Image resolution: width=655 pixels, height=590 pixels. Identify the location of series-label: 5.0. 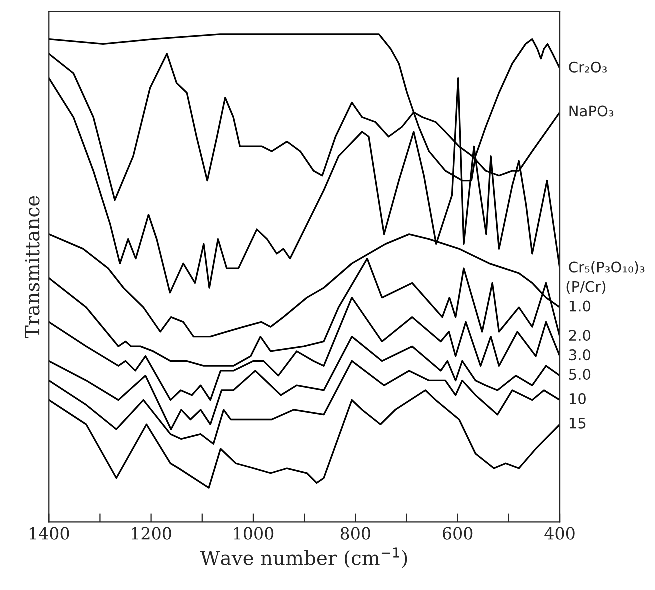
(580, 374).